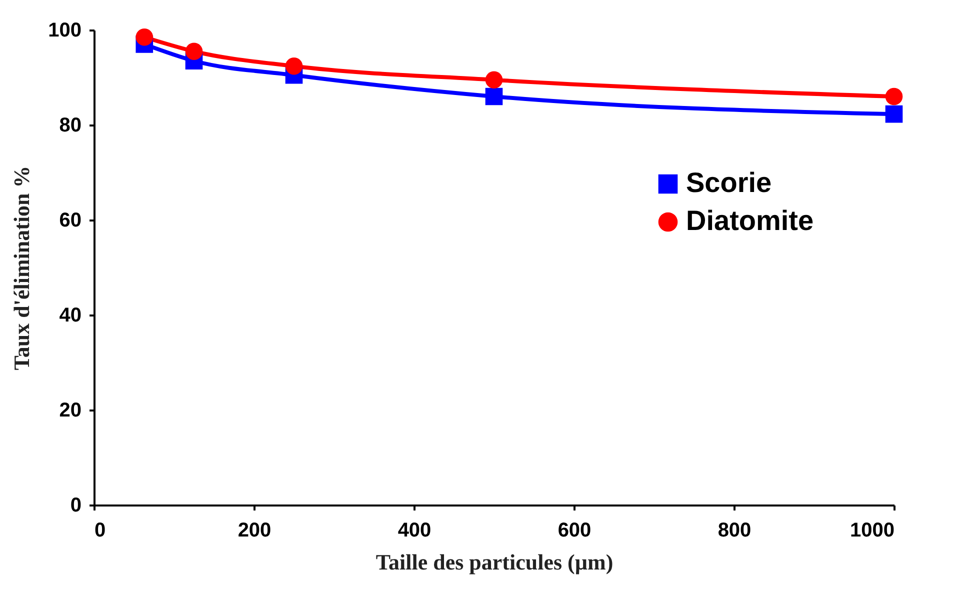  What do you see at coordinates (21, 268) in the screenshot?
I see `y-axis-title: Taux d'élimination %` at bounding box center [21, 268].